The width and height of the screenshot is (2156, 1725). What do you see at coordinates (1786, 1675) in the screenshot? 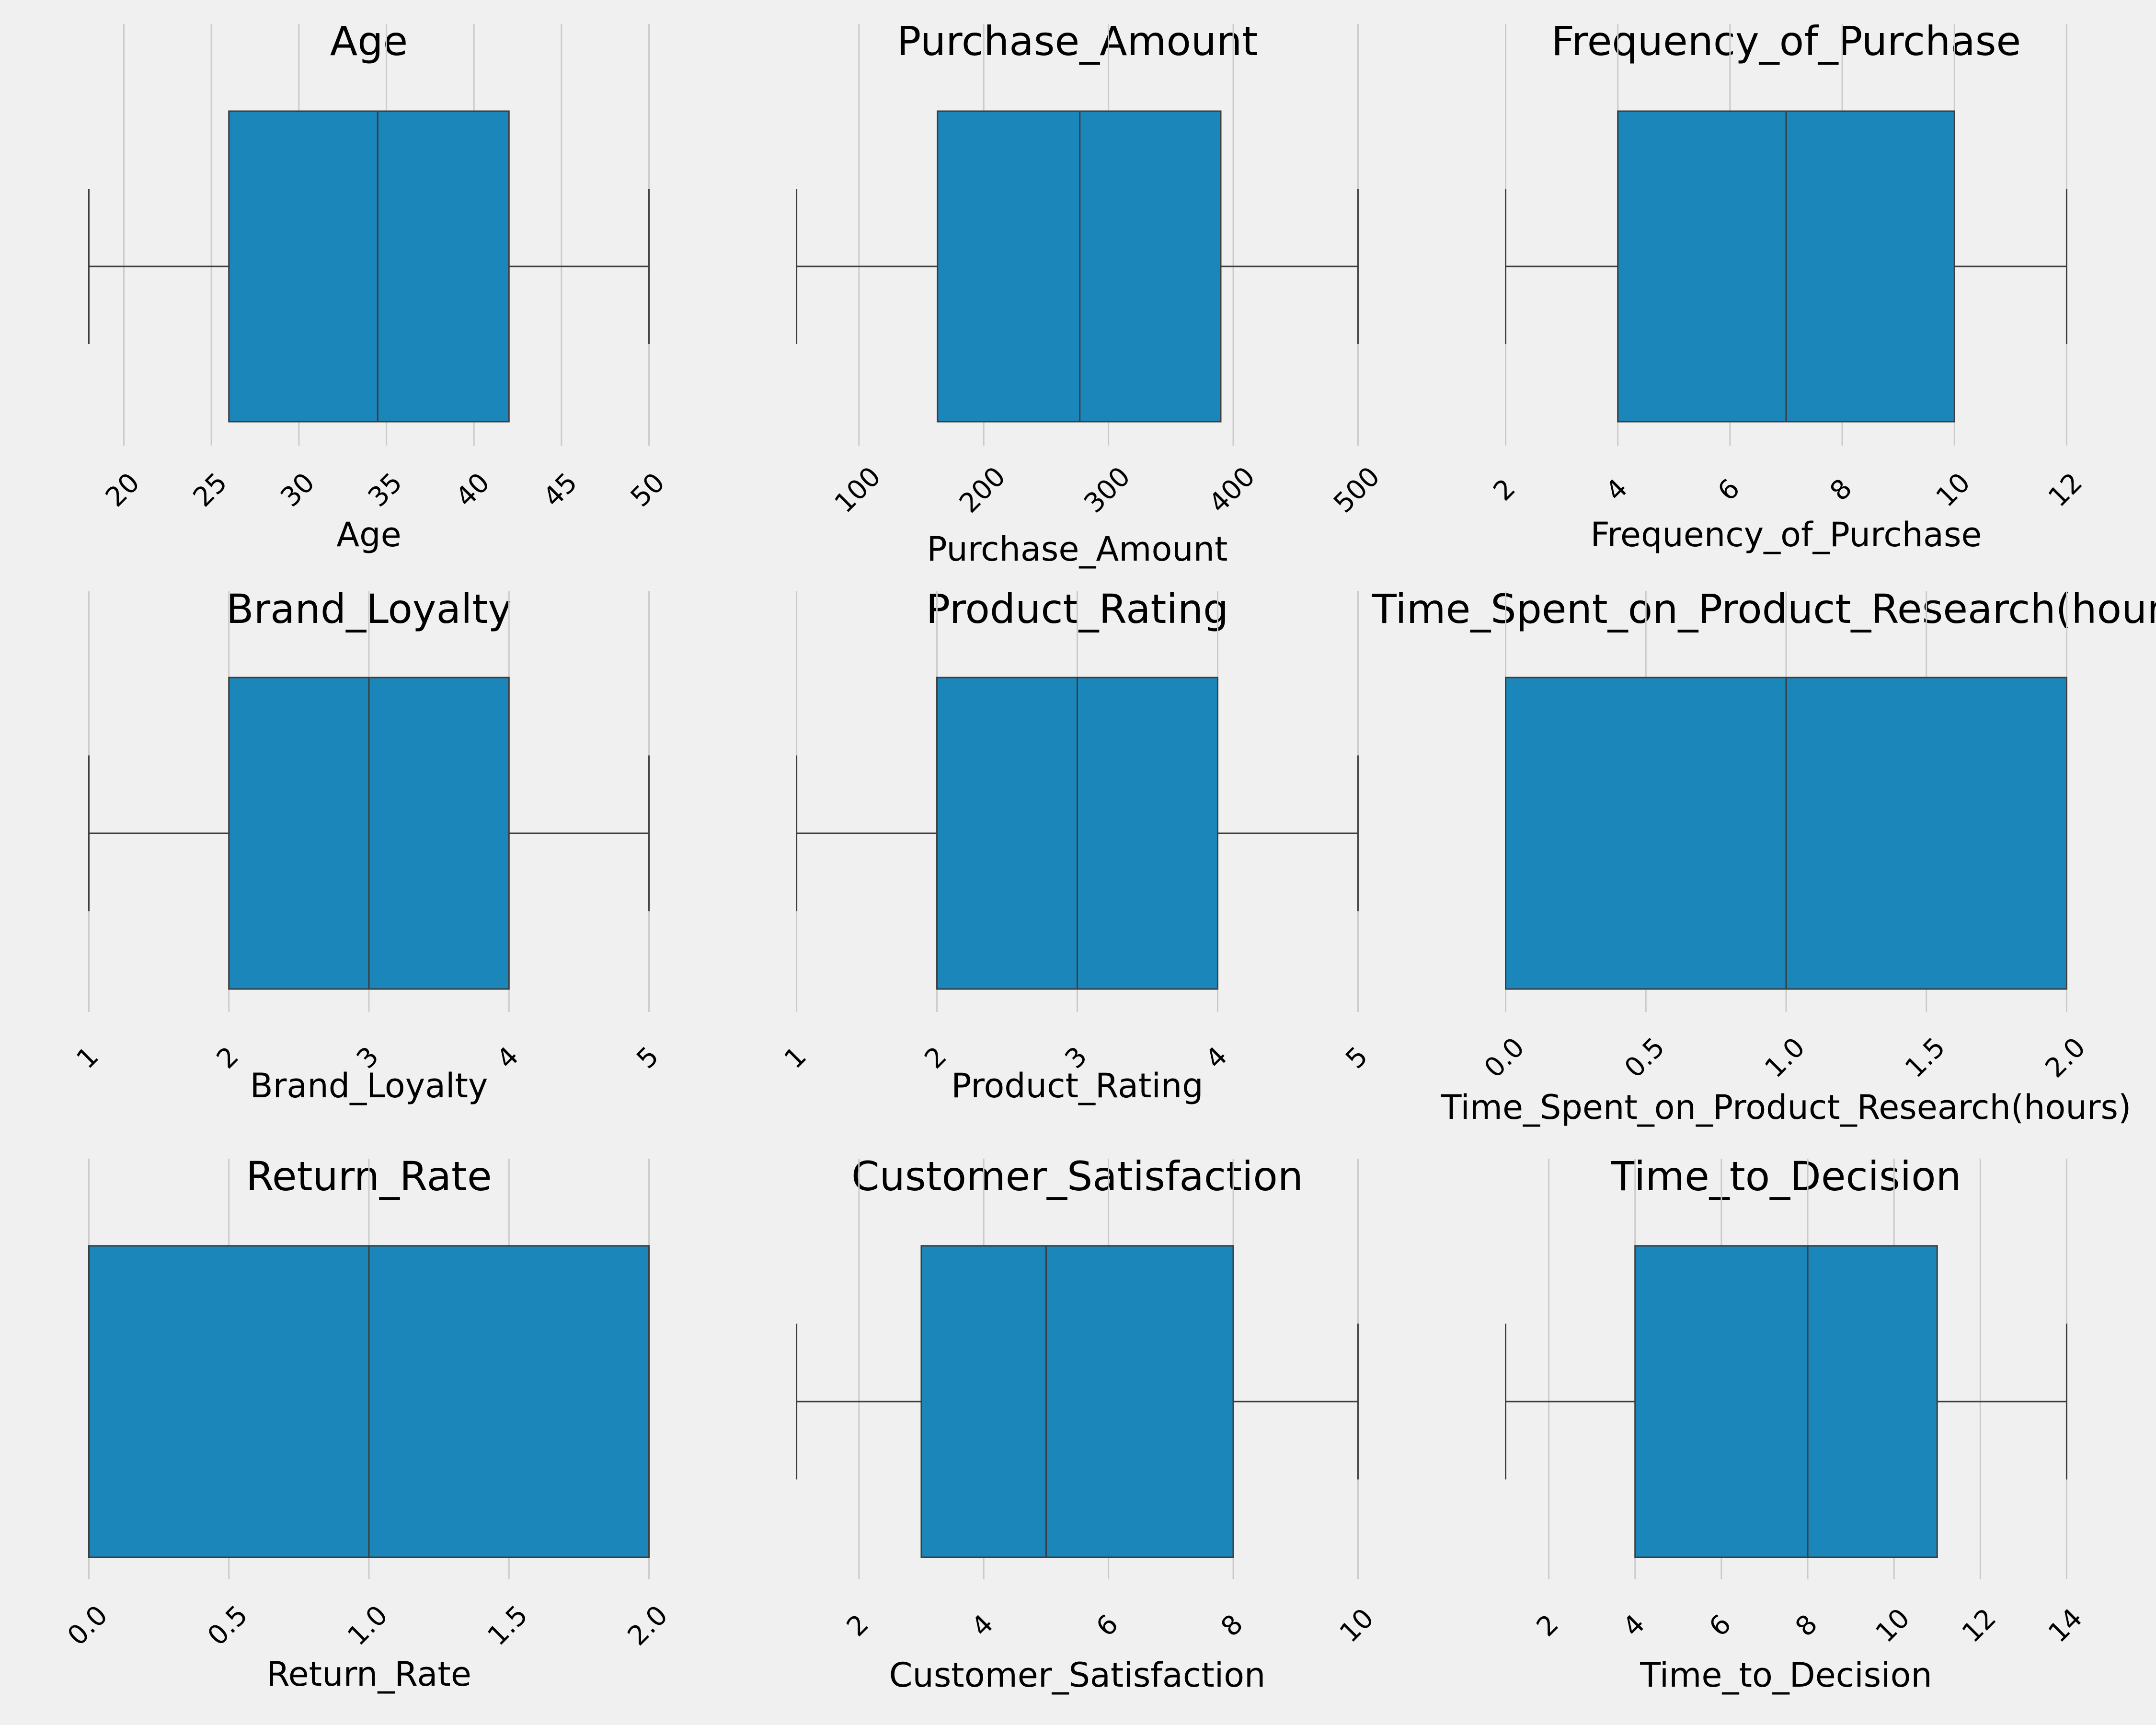
I see `panel-8-x-axis-label: Time_to_Decision` at bounding box center [1786, 1675].